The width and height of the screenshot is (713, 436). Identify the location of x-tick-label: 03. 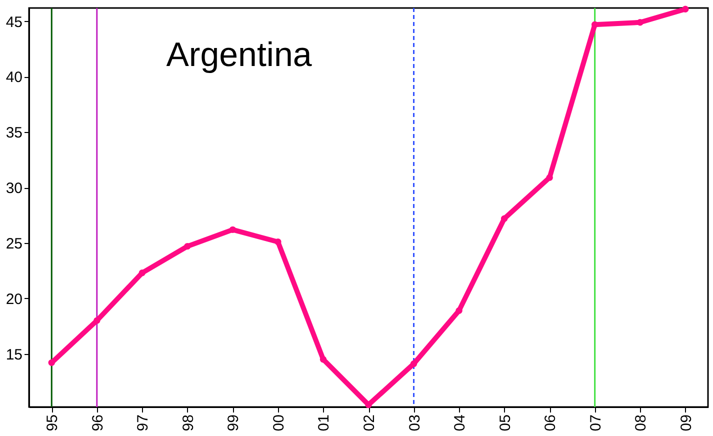
(415, 423).